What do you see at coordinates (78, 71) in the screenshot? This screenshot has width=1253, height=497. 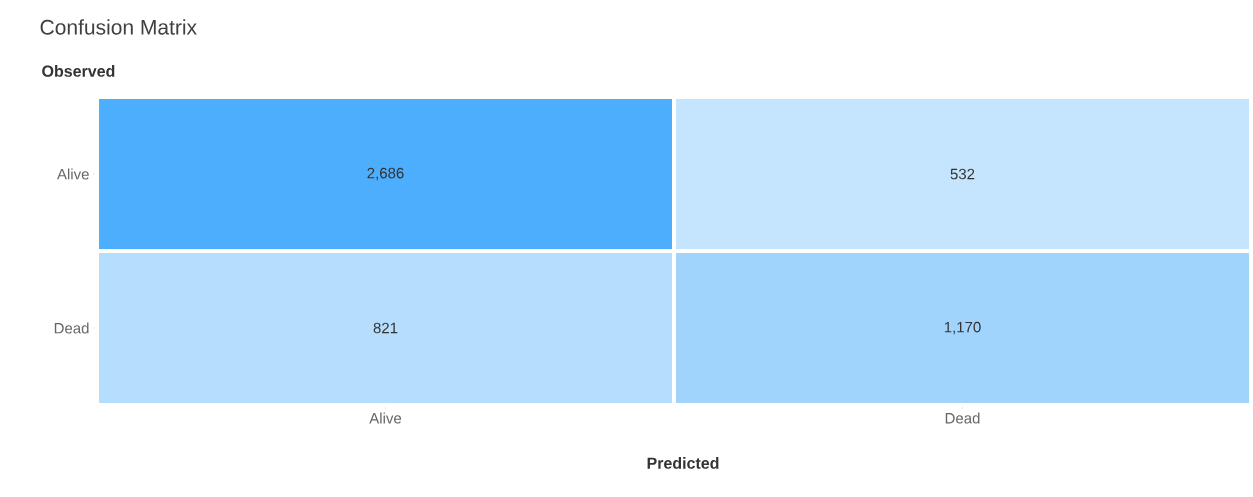 I see `y-axis-title: Observed` at bounding box center [78, 71].